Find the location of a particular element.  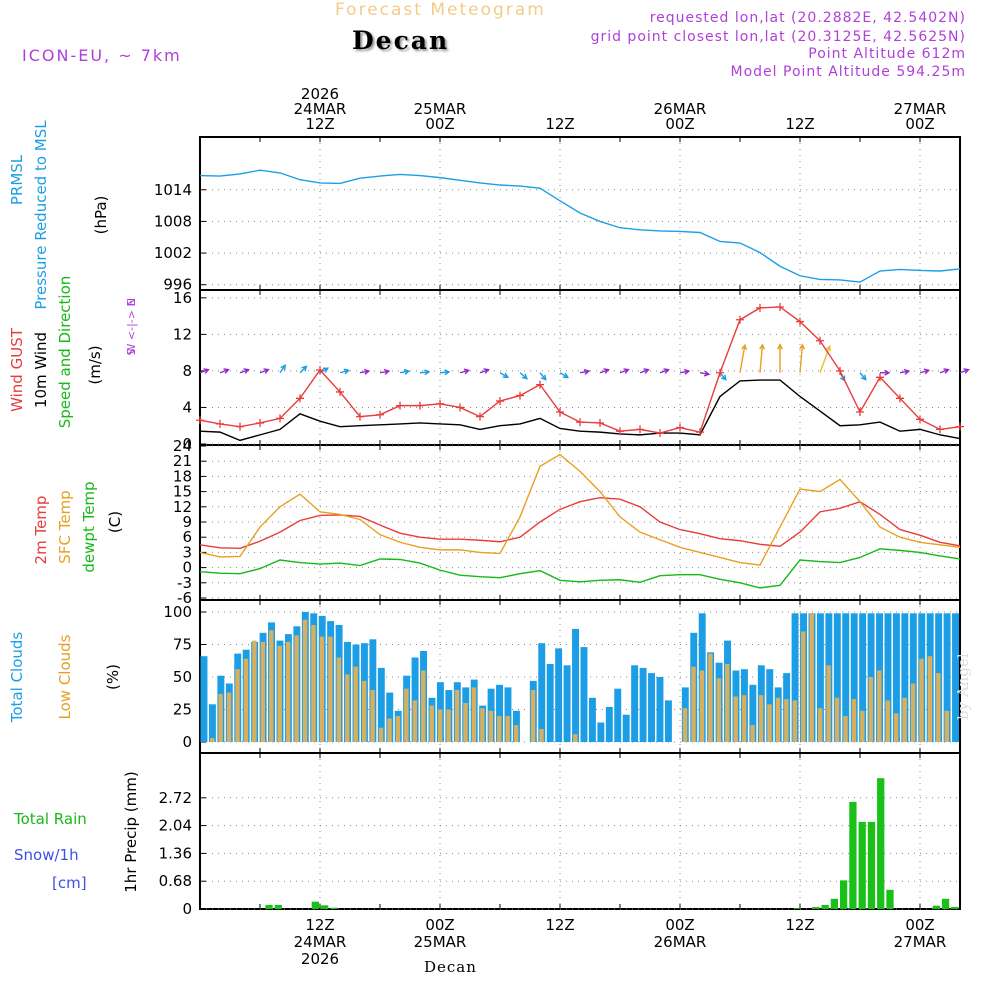

credit-watermark: by Angel is located at coordinates (963, 686).